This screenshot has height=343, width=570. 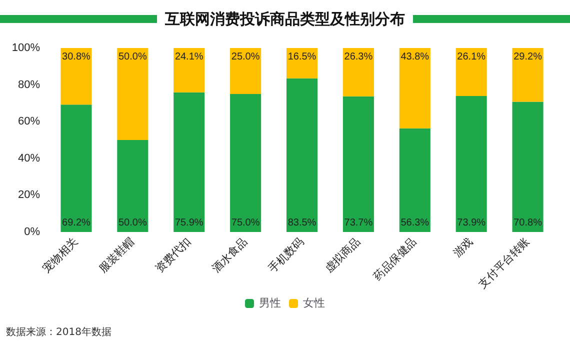 What do you see at coordinates (395, 259) in the screenshot?
I see `x-tick-label: 药品保健品` at bounding box center [395, 259].